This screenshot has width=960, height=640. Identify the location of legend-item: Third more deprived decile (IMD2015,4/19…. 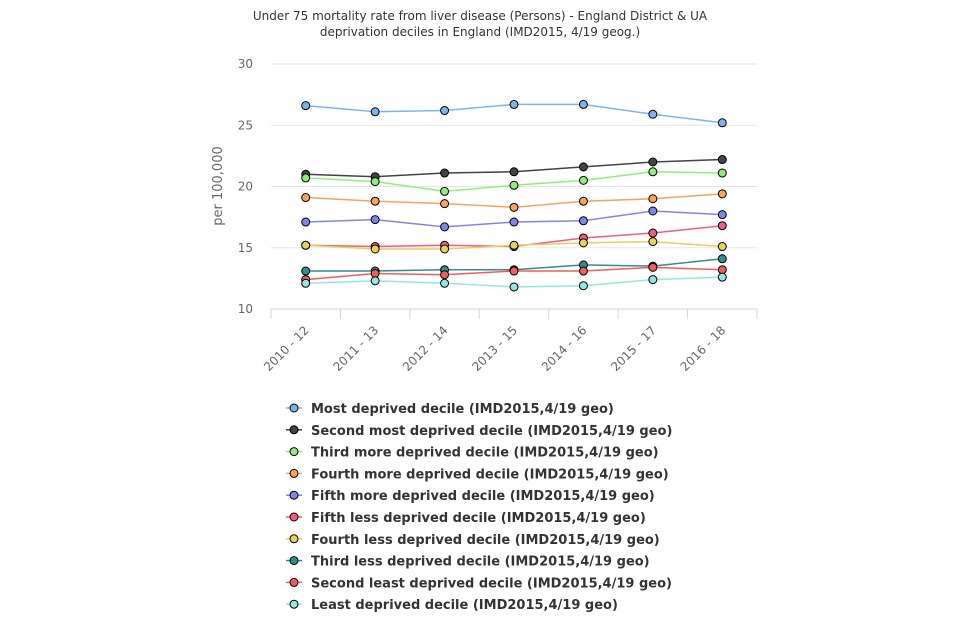
(472, 453).